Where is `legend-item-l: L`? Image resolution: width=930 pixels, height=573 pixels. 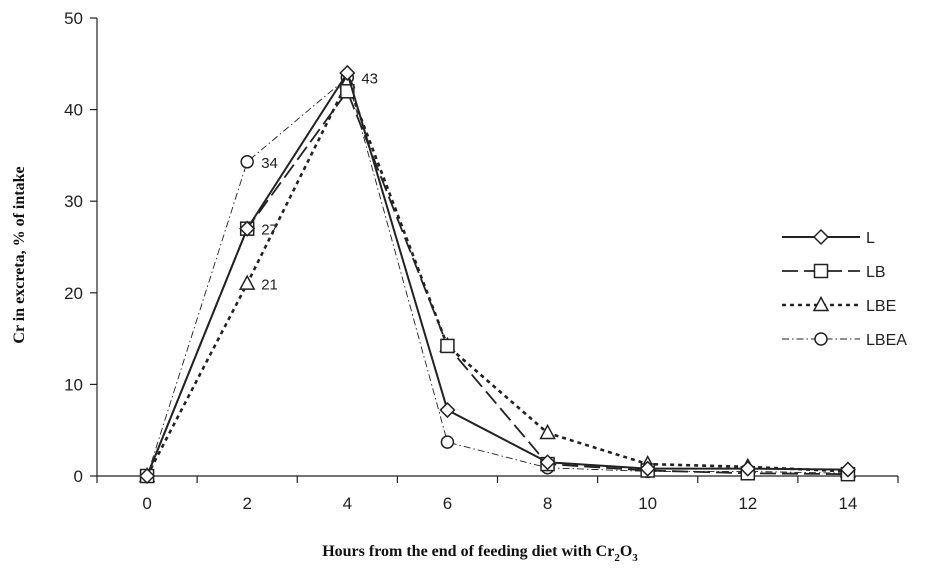
legend-item-l: L is located at coordinates (828, 237).